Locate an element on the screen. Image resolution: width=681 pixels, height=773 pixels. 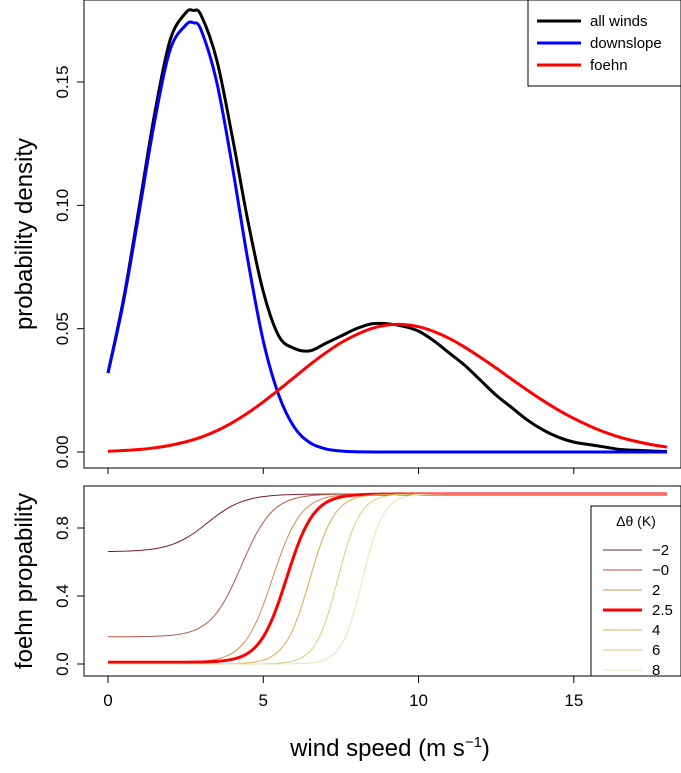
probability-legend-label: −0 is located at coordinates (660, 570).